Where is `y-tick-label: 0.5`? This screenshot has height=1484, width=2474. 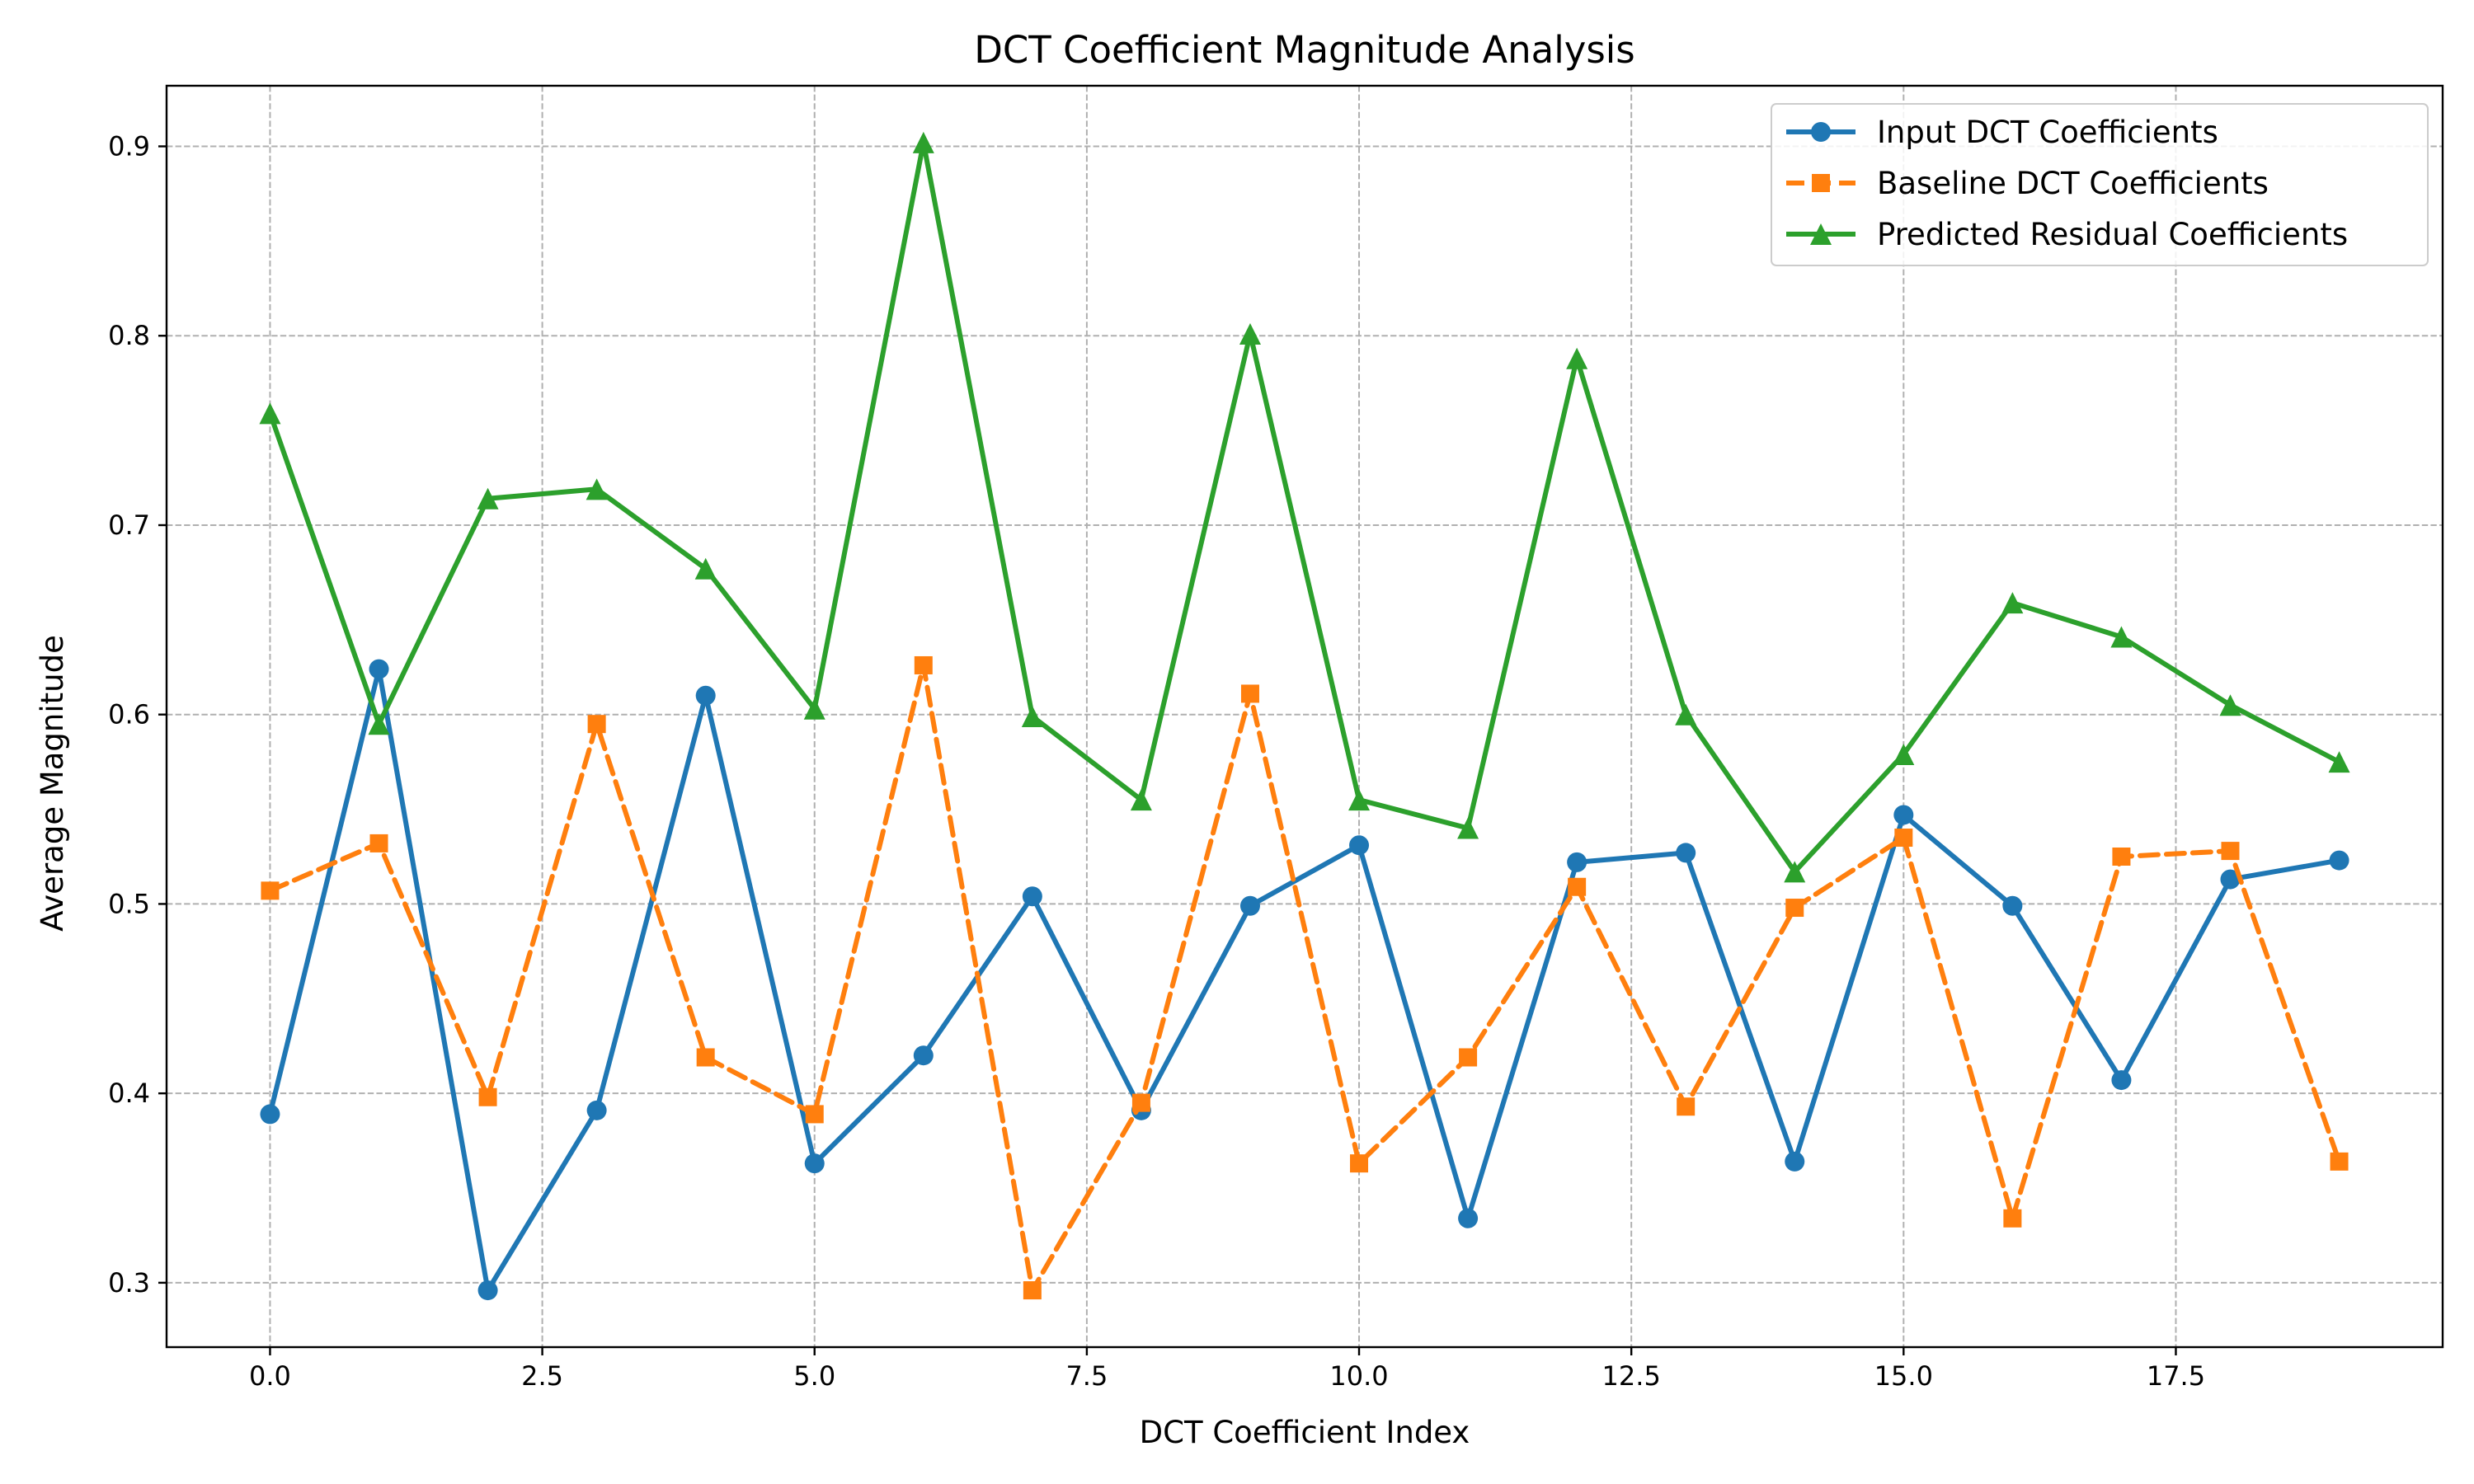
y-tick-label: 0.5 is located at coordinates (129, 904).